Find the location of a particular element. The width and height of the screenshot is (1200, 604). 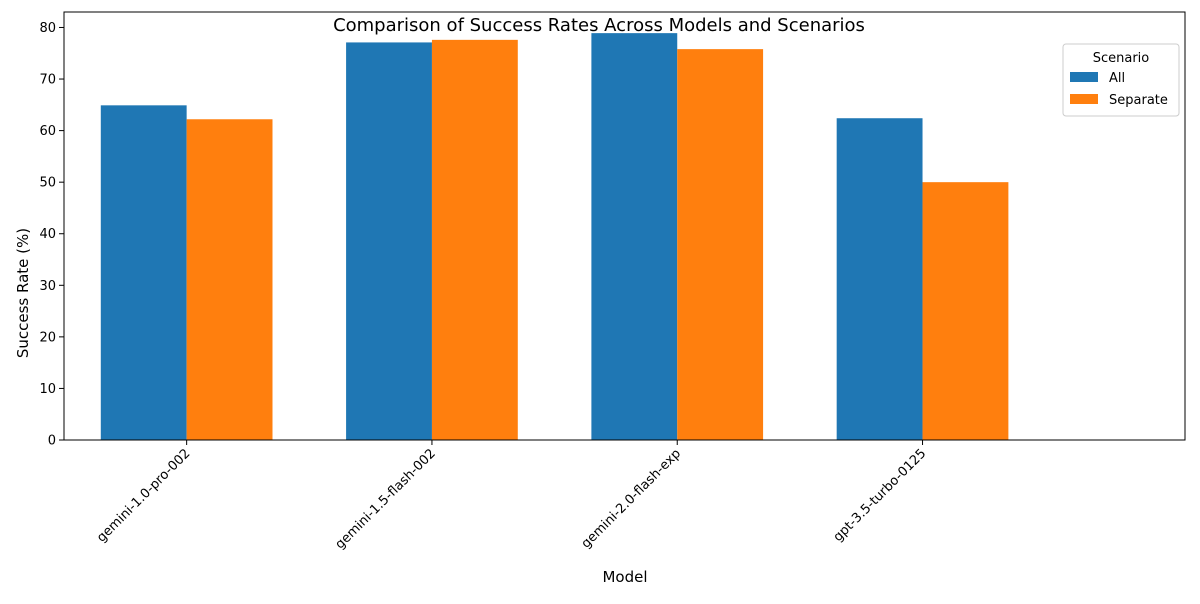

y-tick-label: 70 is located at coordinates (47, 80).